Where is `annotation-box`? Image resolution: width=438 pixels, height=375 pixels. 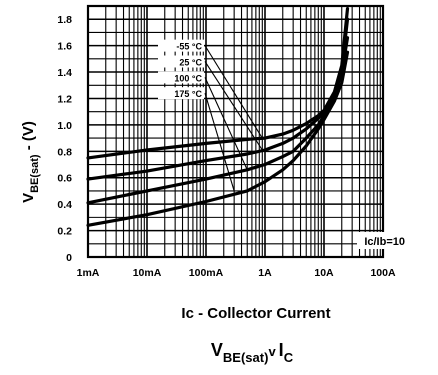
annotation-box is located at coordinates (383, 240).